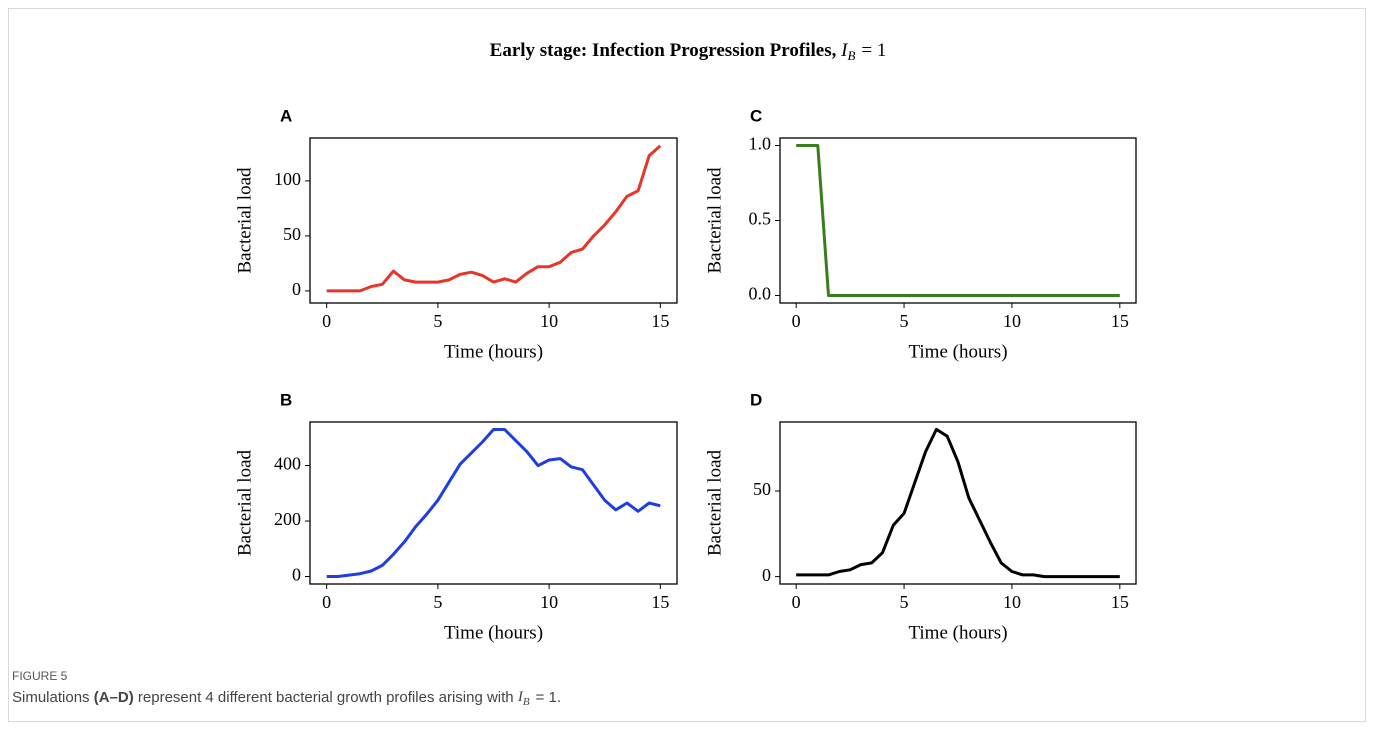 This screenshot has height=731, width=1375. I want to click on caption-rest: = 1., so click(548, 697).